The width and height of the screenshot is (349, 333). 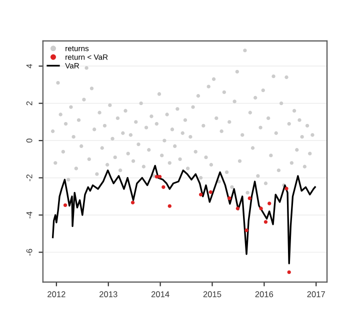 What do you see at coordinates (29, 178) in the screenshot?
I see `y-tick-label: -2` at bounding box center [29, 178].